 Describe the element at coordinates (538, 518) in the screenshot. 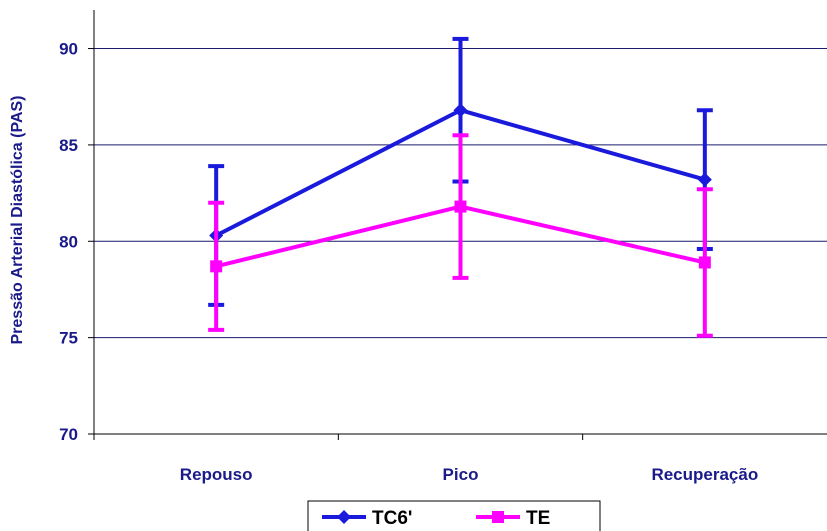

I see `legend-label: TE` at that location.